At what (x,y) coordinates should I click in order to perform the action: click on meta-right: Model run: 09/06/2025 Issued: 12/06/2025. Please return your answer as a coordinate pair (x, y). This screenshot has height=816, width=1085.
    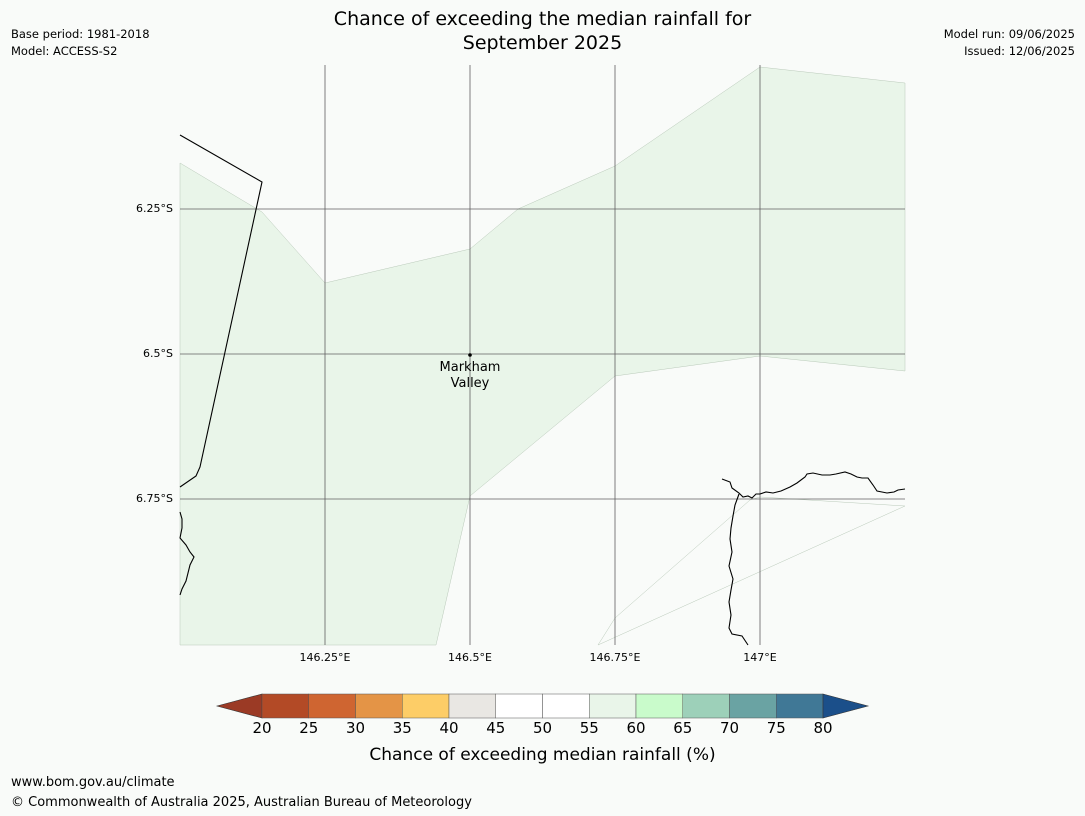
    Looking at the image, I should click on (1009, 43).